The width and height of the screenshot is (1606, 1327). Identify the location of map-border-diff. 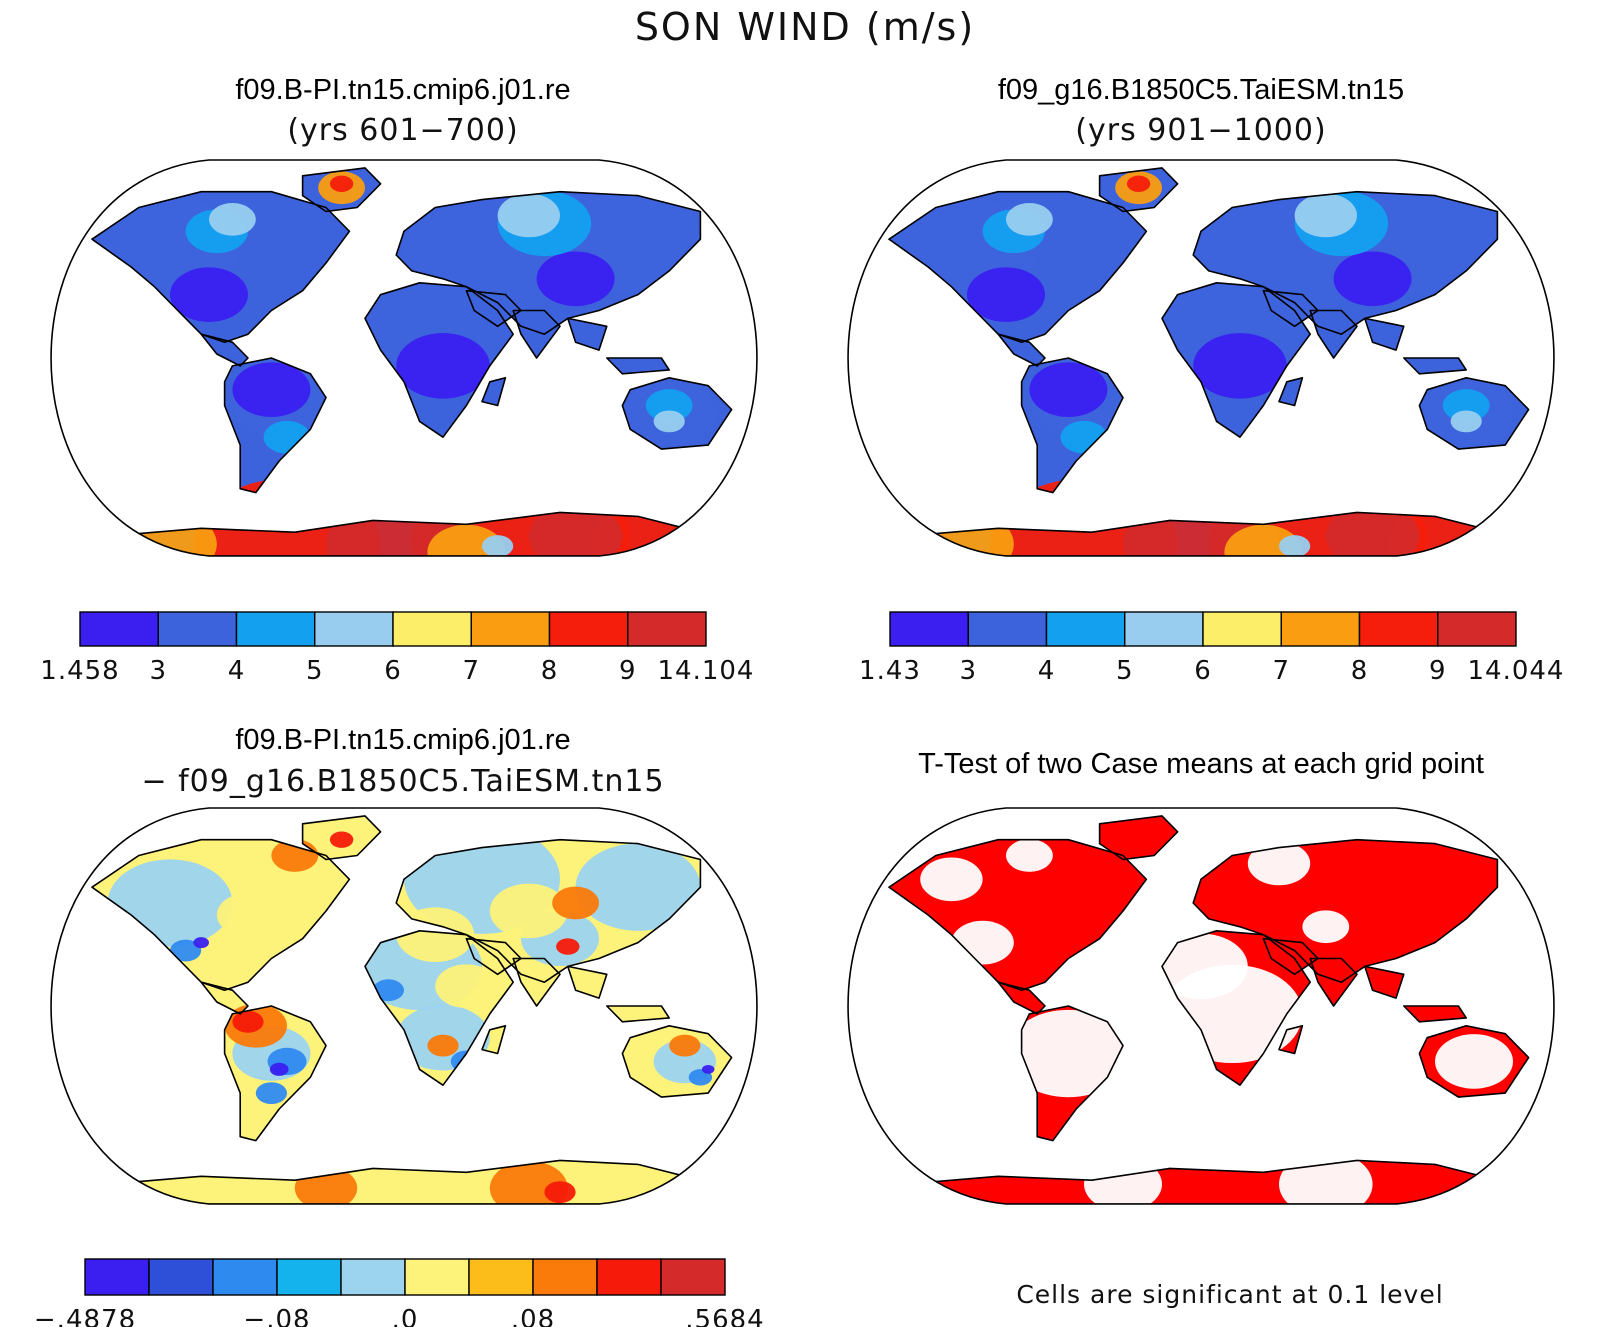
(404, 1006).